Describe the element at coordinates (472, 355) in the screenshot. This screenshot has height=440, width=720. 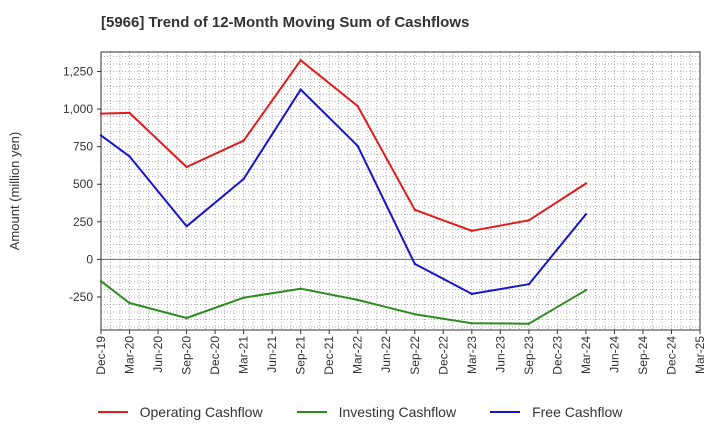
I see `x-tick-label: Mar-23` at that location.